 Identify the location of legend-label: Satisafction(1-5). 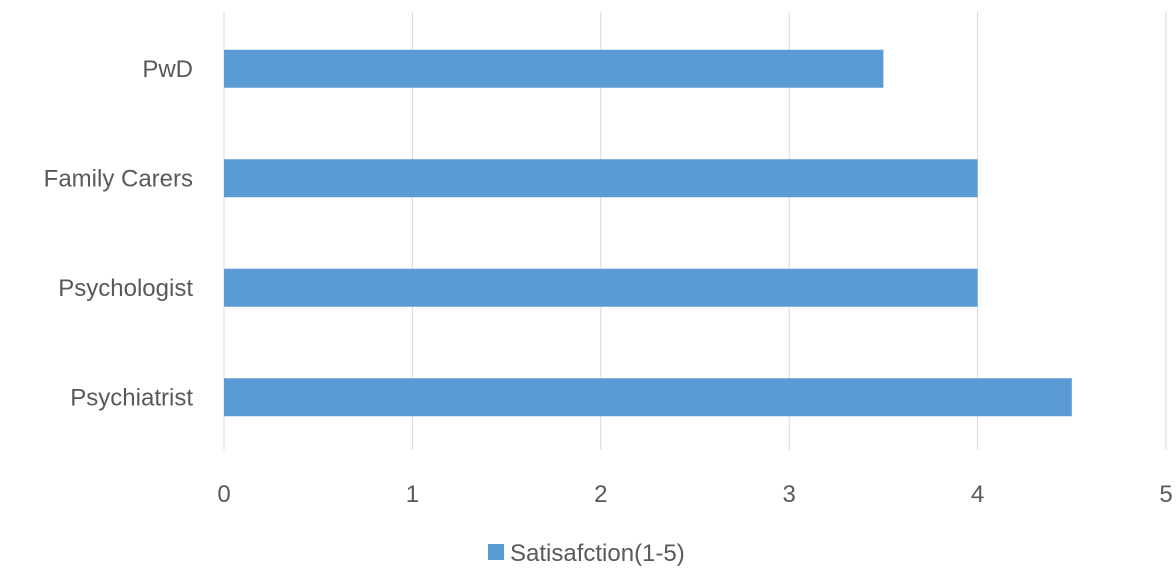
(597, 553).